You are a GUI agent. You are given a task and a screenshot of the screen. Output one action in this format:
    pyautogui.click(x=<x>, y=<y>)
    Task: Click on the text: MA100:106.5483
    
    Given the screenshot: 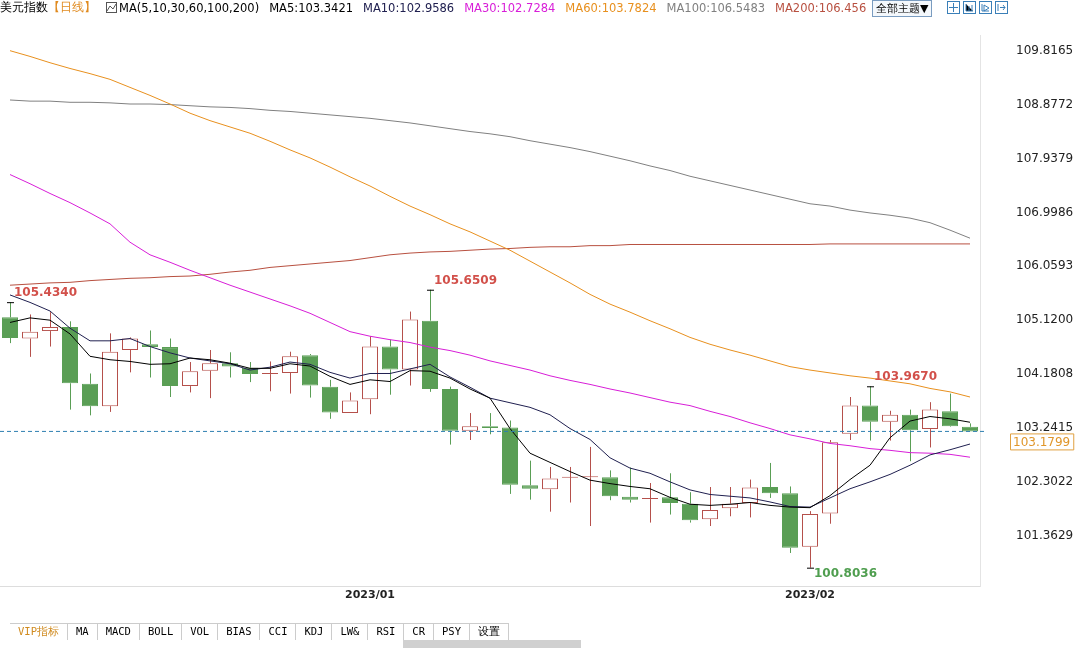 What is the action you would take?
    pyautogui.click(x=716, y=7)
    